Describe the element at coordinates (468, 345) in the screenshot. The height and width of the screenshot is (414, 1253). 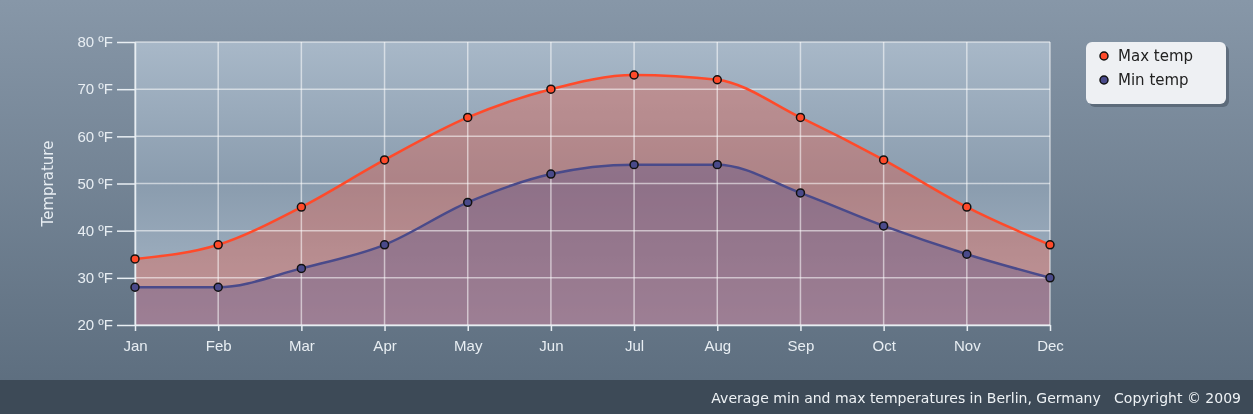
I see `x-tick-label: May` at that location.